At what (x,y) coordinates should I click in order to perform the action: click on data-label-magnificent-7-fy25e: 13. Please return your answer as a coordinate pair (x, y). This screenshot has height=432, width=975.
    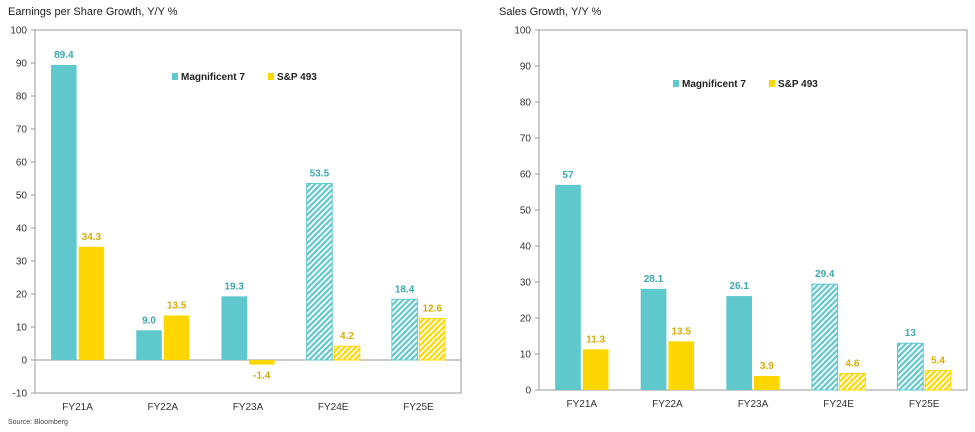
    Looking at the image, I should click on (911, 333).